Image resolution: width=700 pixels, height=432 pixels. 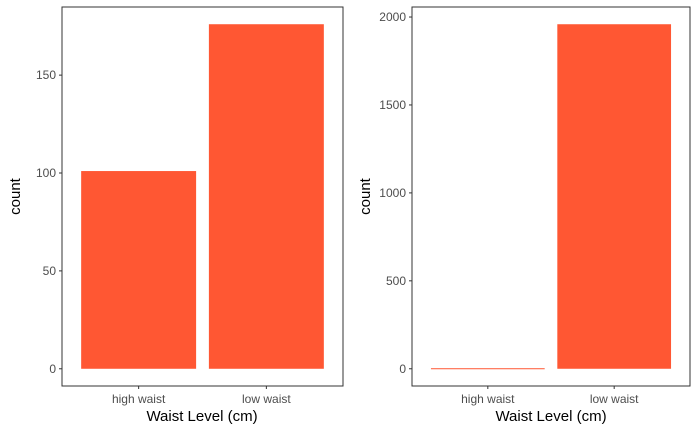 I want to click on y-tick-label: 50, so click(x=50, y=271).